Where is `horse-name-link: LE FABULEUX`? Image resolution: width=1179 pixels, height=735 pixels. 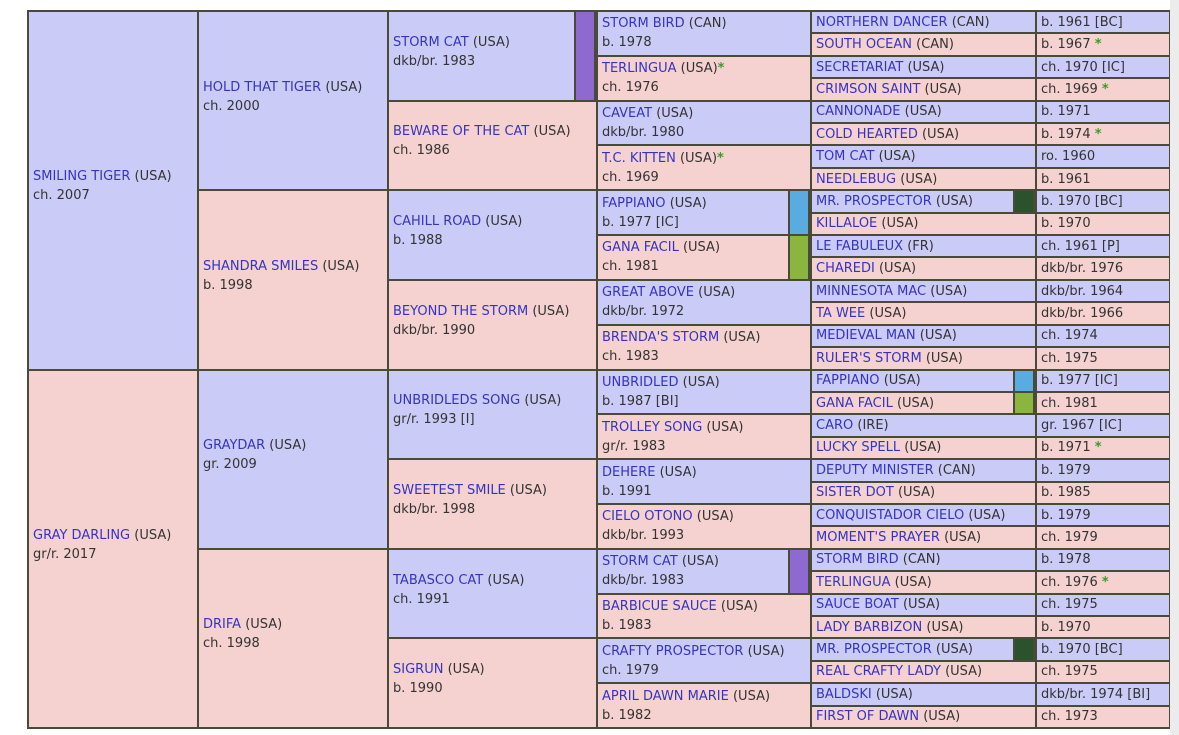
horse-name-link: LE FABULEUX is located at coordinates (860, 246).